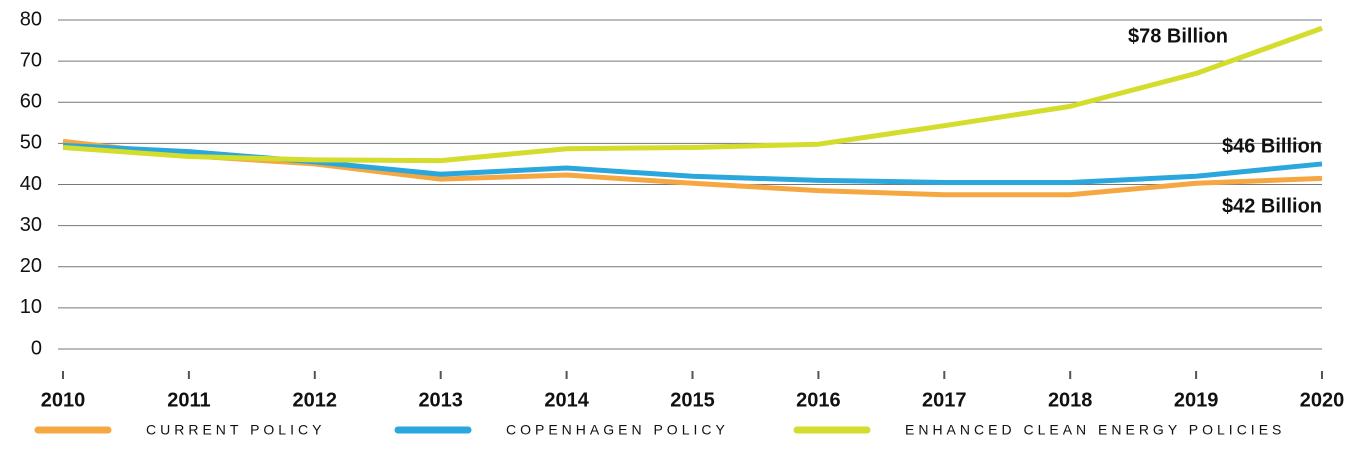  What do you see at coordinates (1095, 430) in the screenshot?
I see `legend-label: ENHANCED CLEAN ENERGY POLICIES` at bounding box center [1095, 430].